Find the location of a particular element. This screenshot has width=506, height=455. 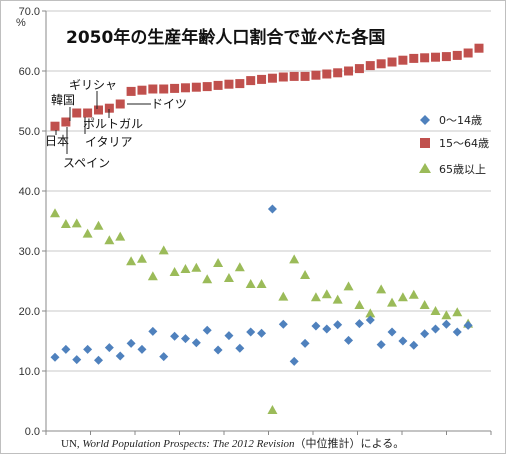

y-tick-label: 60.0 is located at coordinates (29, 72).